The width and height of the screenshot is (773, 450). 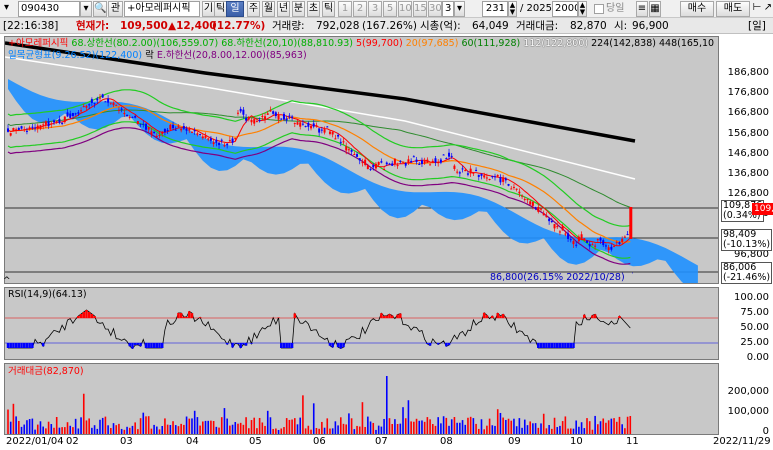 I want to click on related-button: 관, so click(x=115, y=9).